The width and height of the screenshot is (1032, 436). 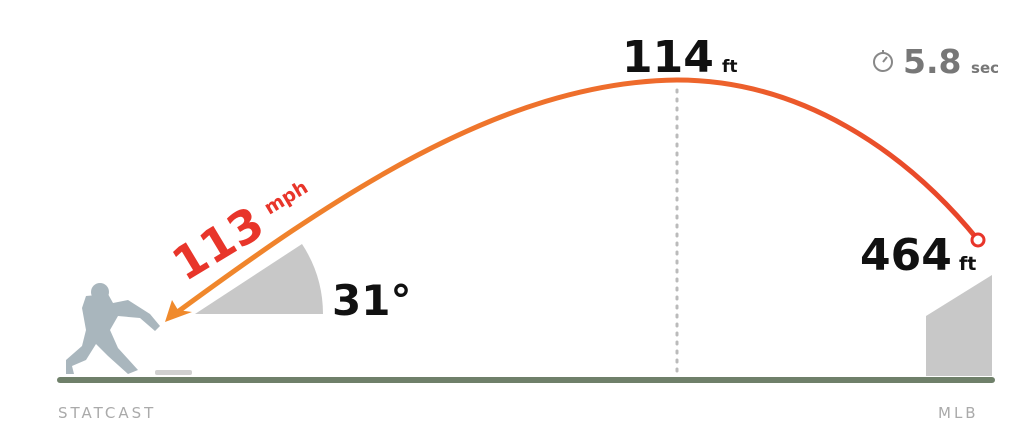 What do you see at coordinates (958, 413) in the screenshot?
I see `mlb-label: MLB` at bounding box center [958, 413].